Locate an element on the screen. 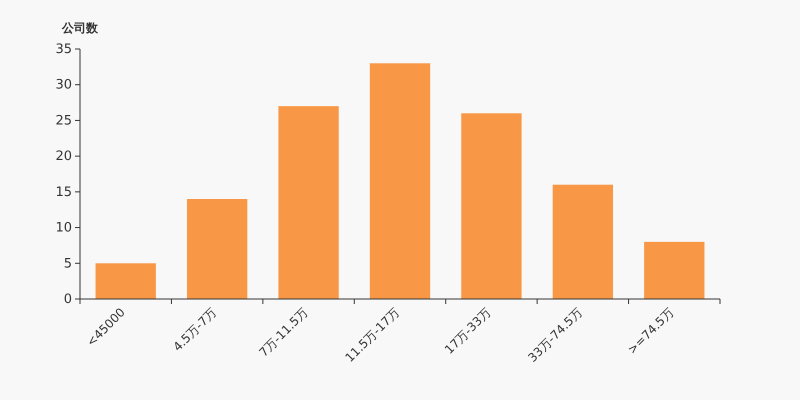 This screenshot has height=400, width=800. y-tick-label: 5 is located at coordinates (68, 264).